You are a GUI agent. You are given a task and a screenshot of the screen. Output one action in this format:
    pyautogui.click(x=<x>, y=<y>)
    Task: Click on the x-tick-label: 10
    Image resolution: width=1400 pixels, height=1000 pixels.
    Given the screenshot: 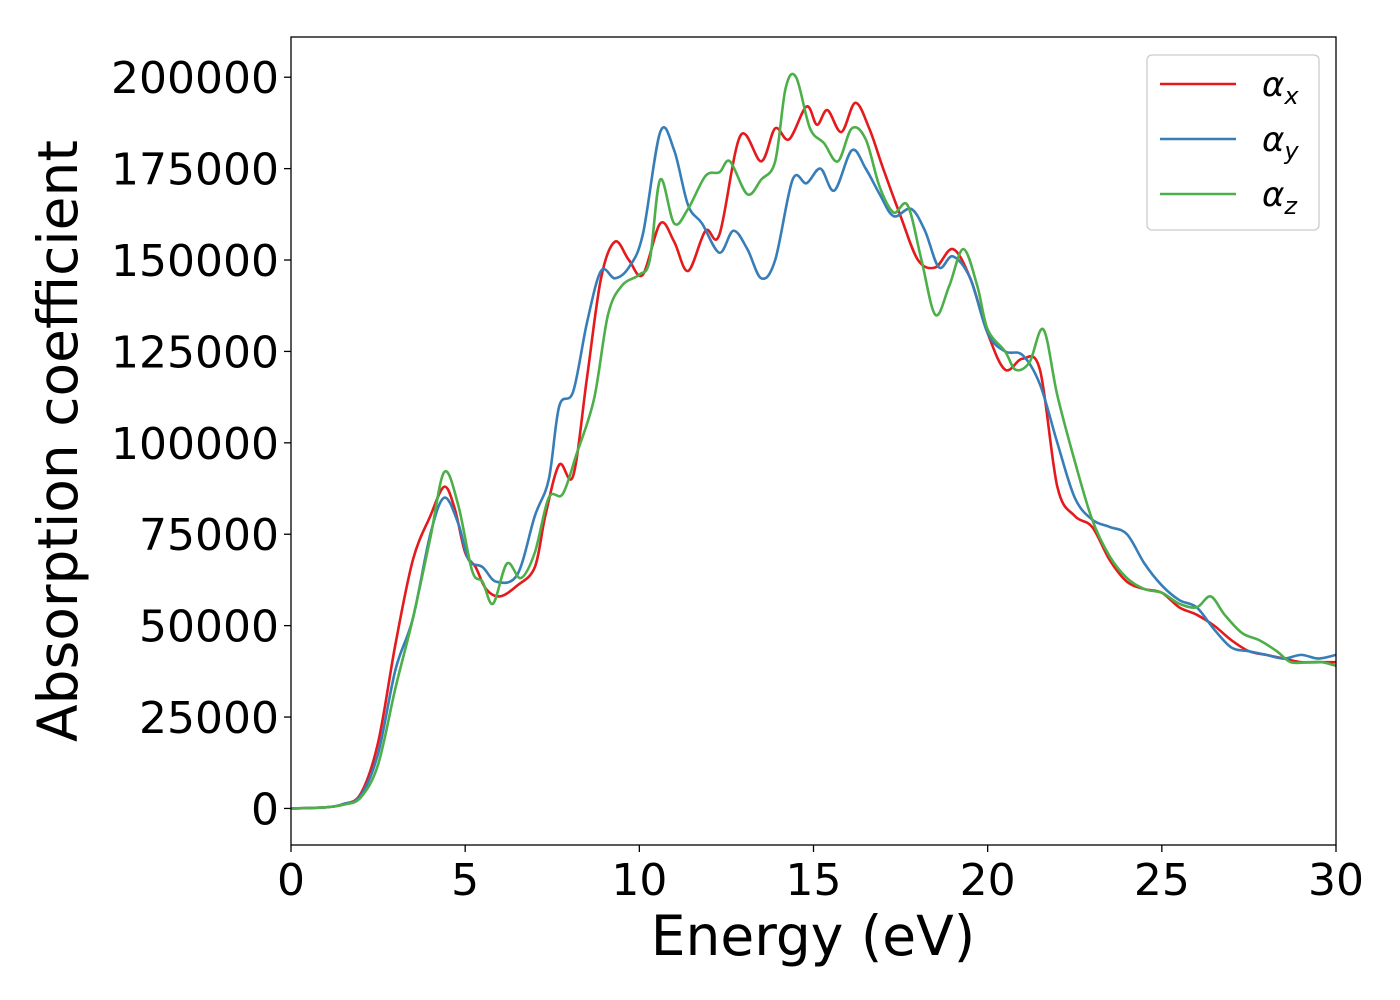 What is the action you would take?
    pyautogui.click(x=639, y=880)
    